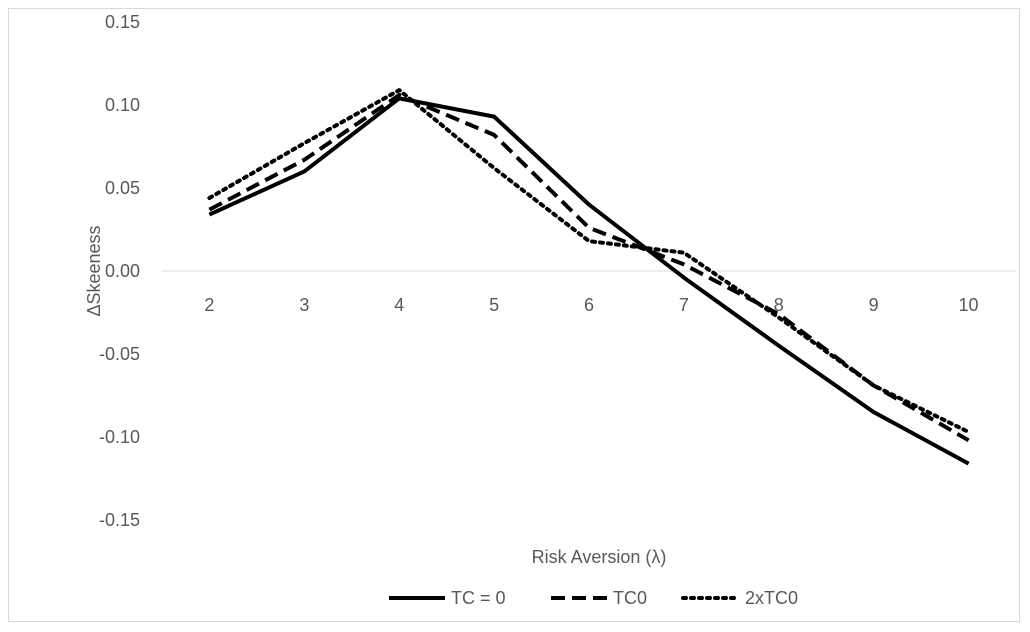  What do you see at coordinates (478, 598) in the screenshot?
I see `legend-label: TC = 0` at bounding box center [478, 598].